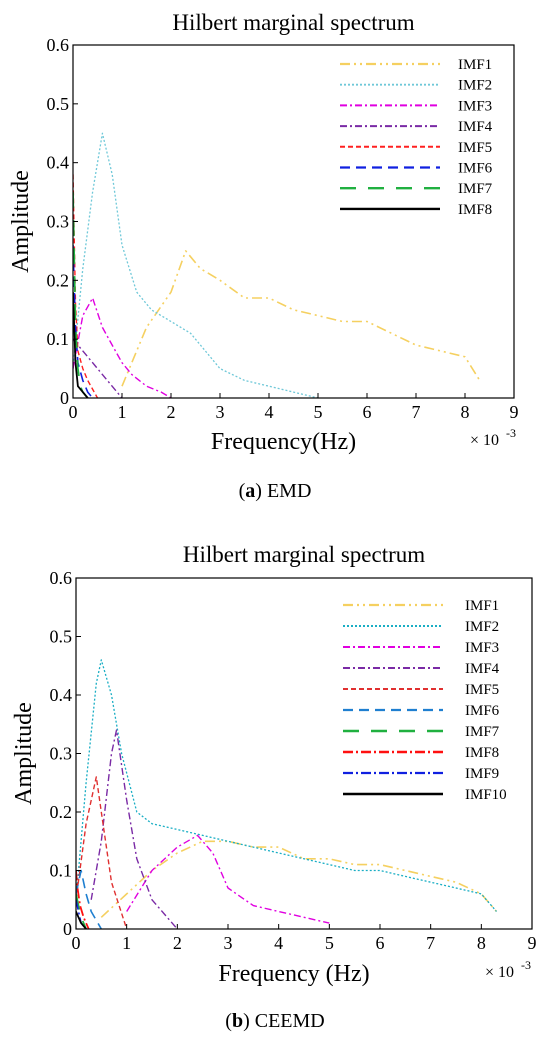  Describe the element at coordinates (81, 920) in the screenshot. I see `series-line-imf10` at that location.